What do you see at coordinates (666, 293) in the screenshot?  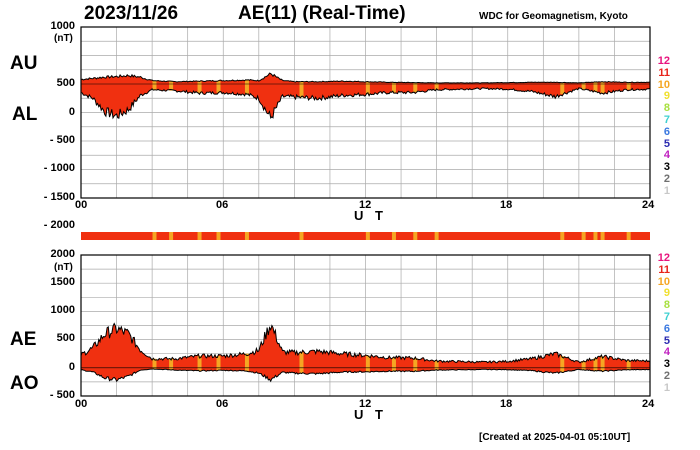 I see `legend-item-9: 9` at bounding box center [666, 293].